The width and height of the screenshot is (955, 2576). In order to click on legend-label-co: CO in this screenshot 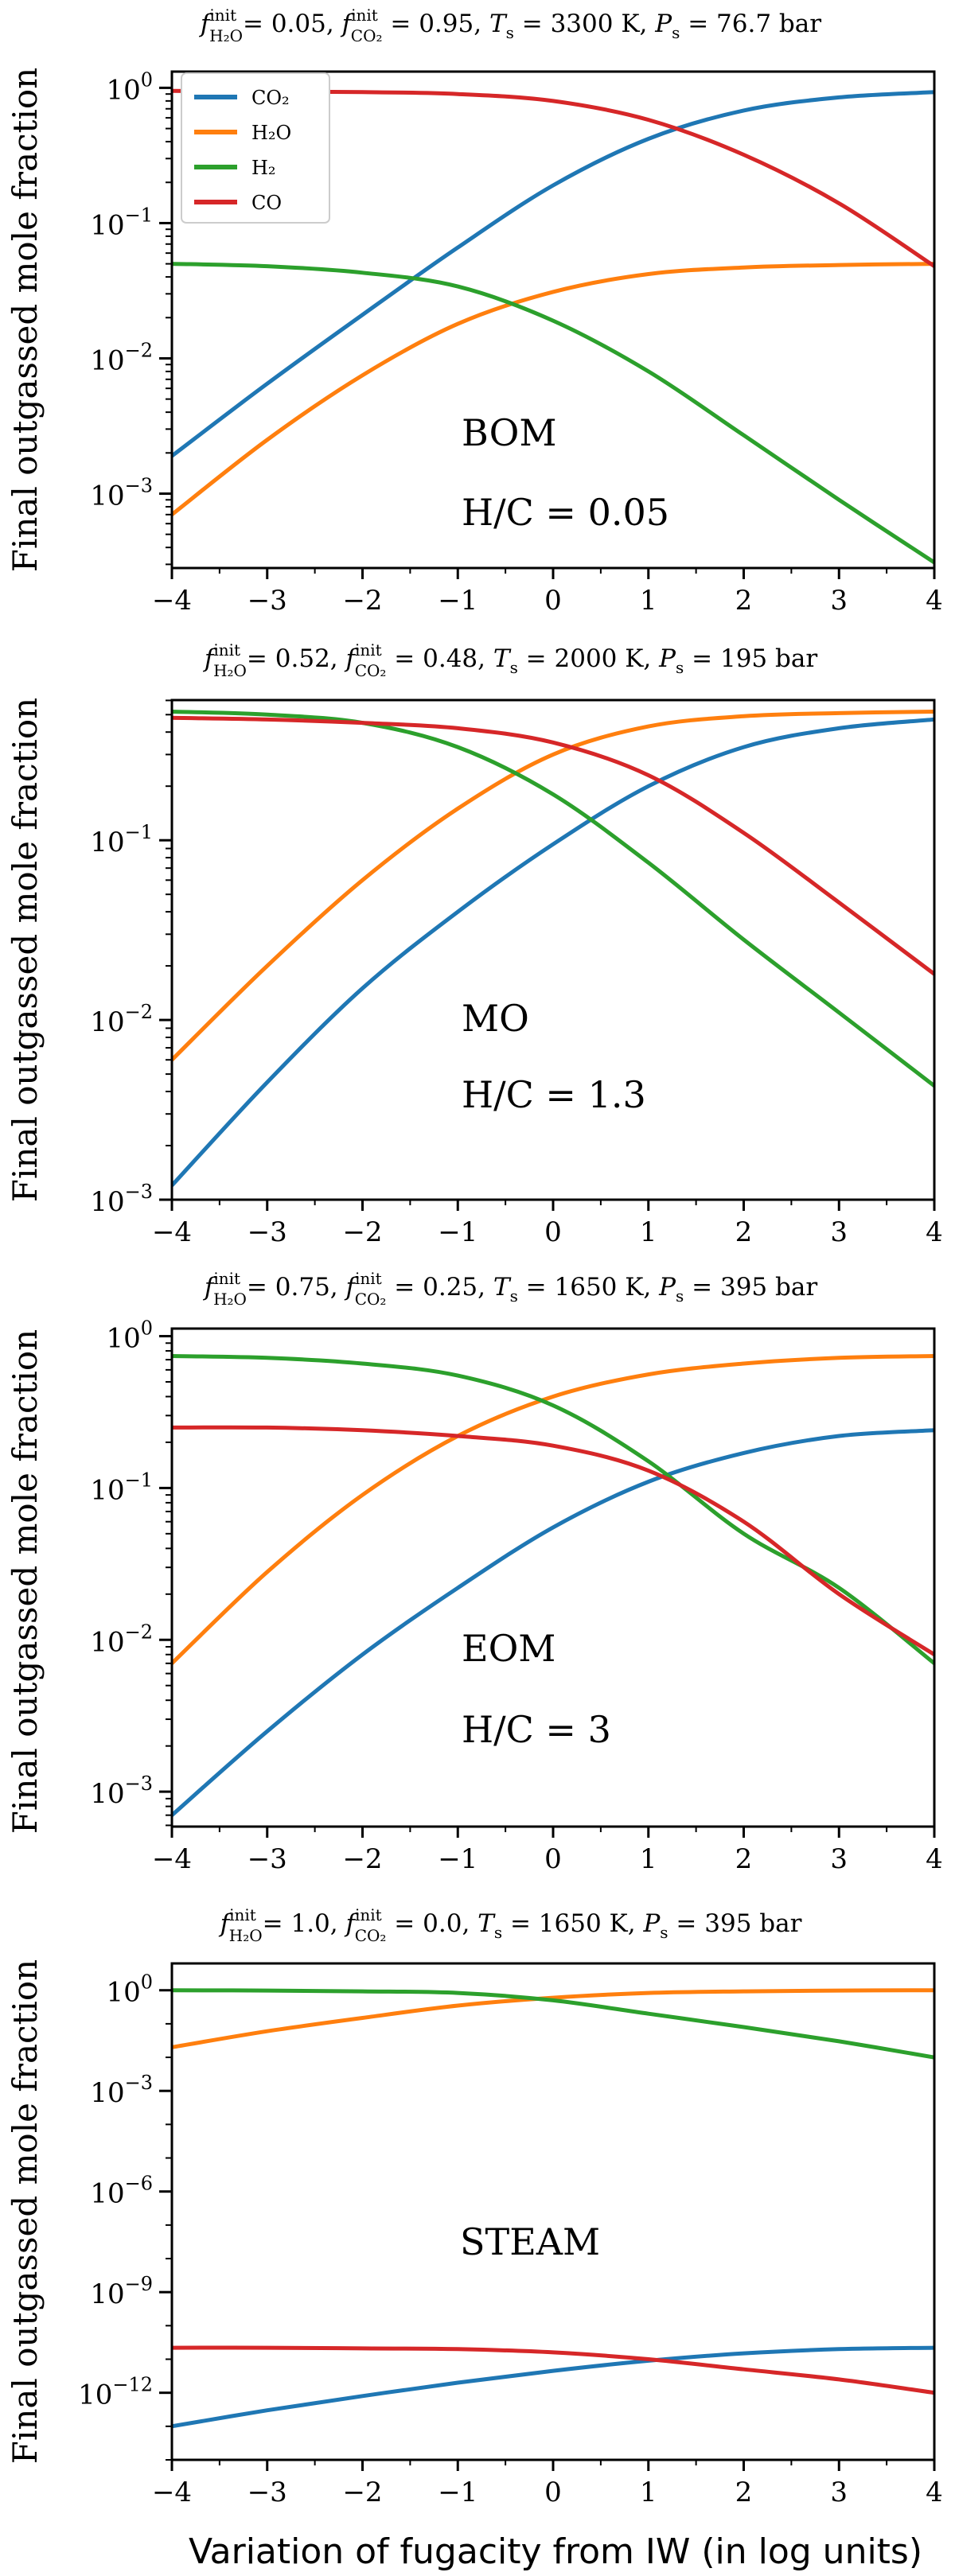, I will do `click(266, 203)`.